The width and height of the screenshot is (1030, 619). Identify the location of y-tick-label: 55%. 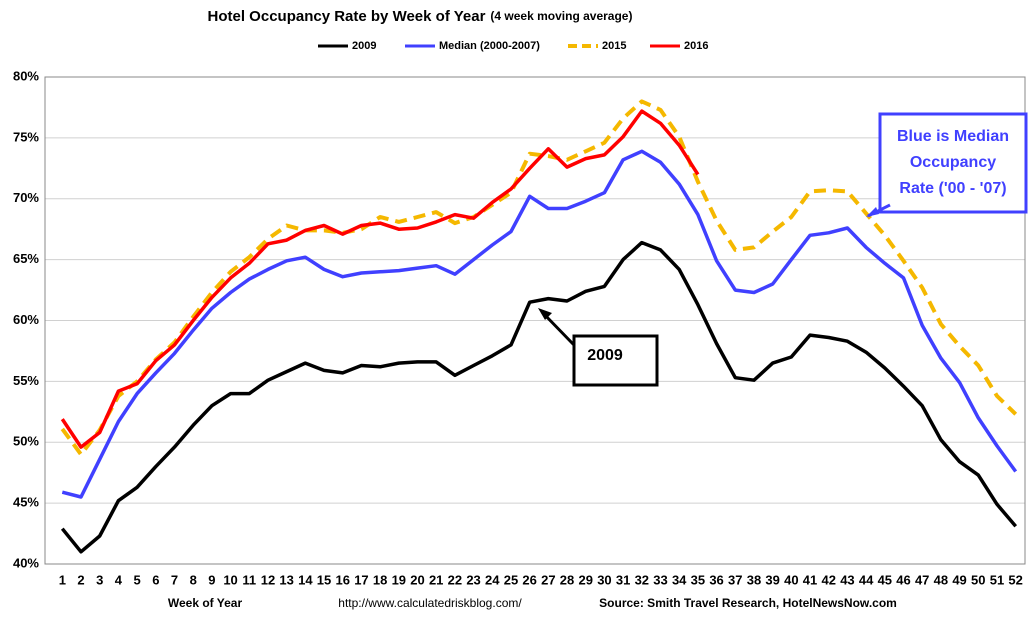
(26, 380).